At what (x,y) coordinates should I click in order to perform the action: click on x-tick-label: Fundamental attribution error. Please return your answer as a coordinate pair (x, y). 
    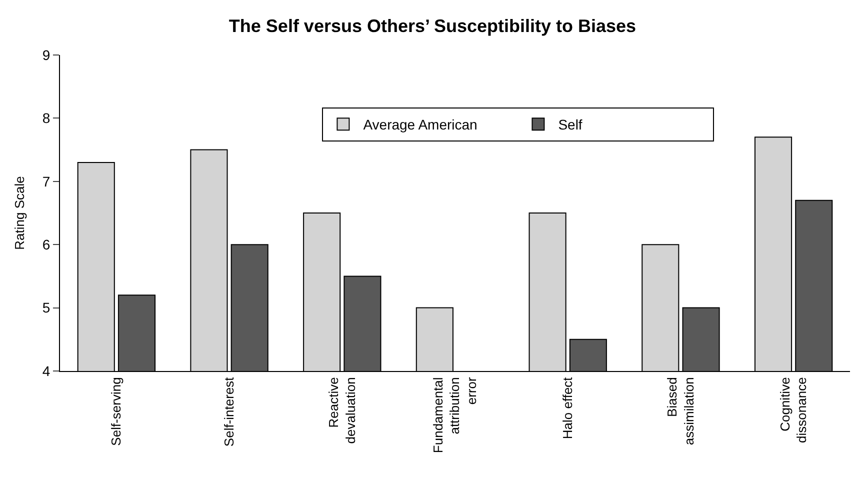
    Looking at the image, I should click on (455, 415).